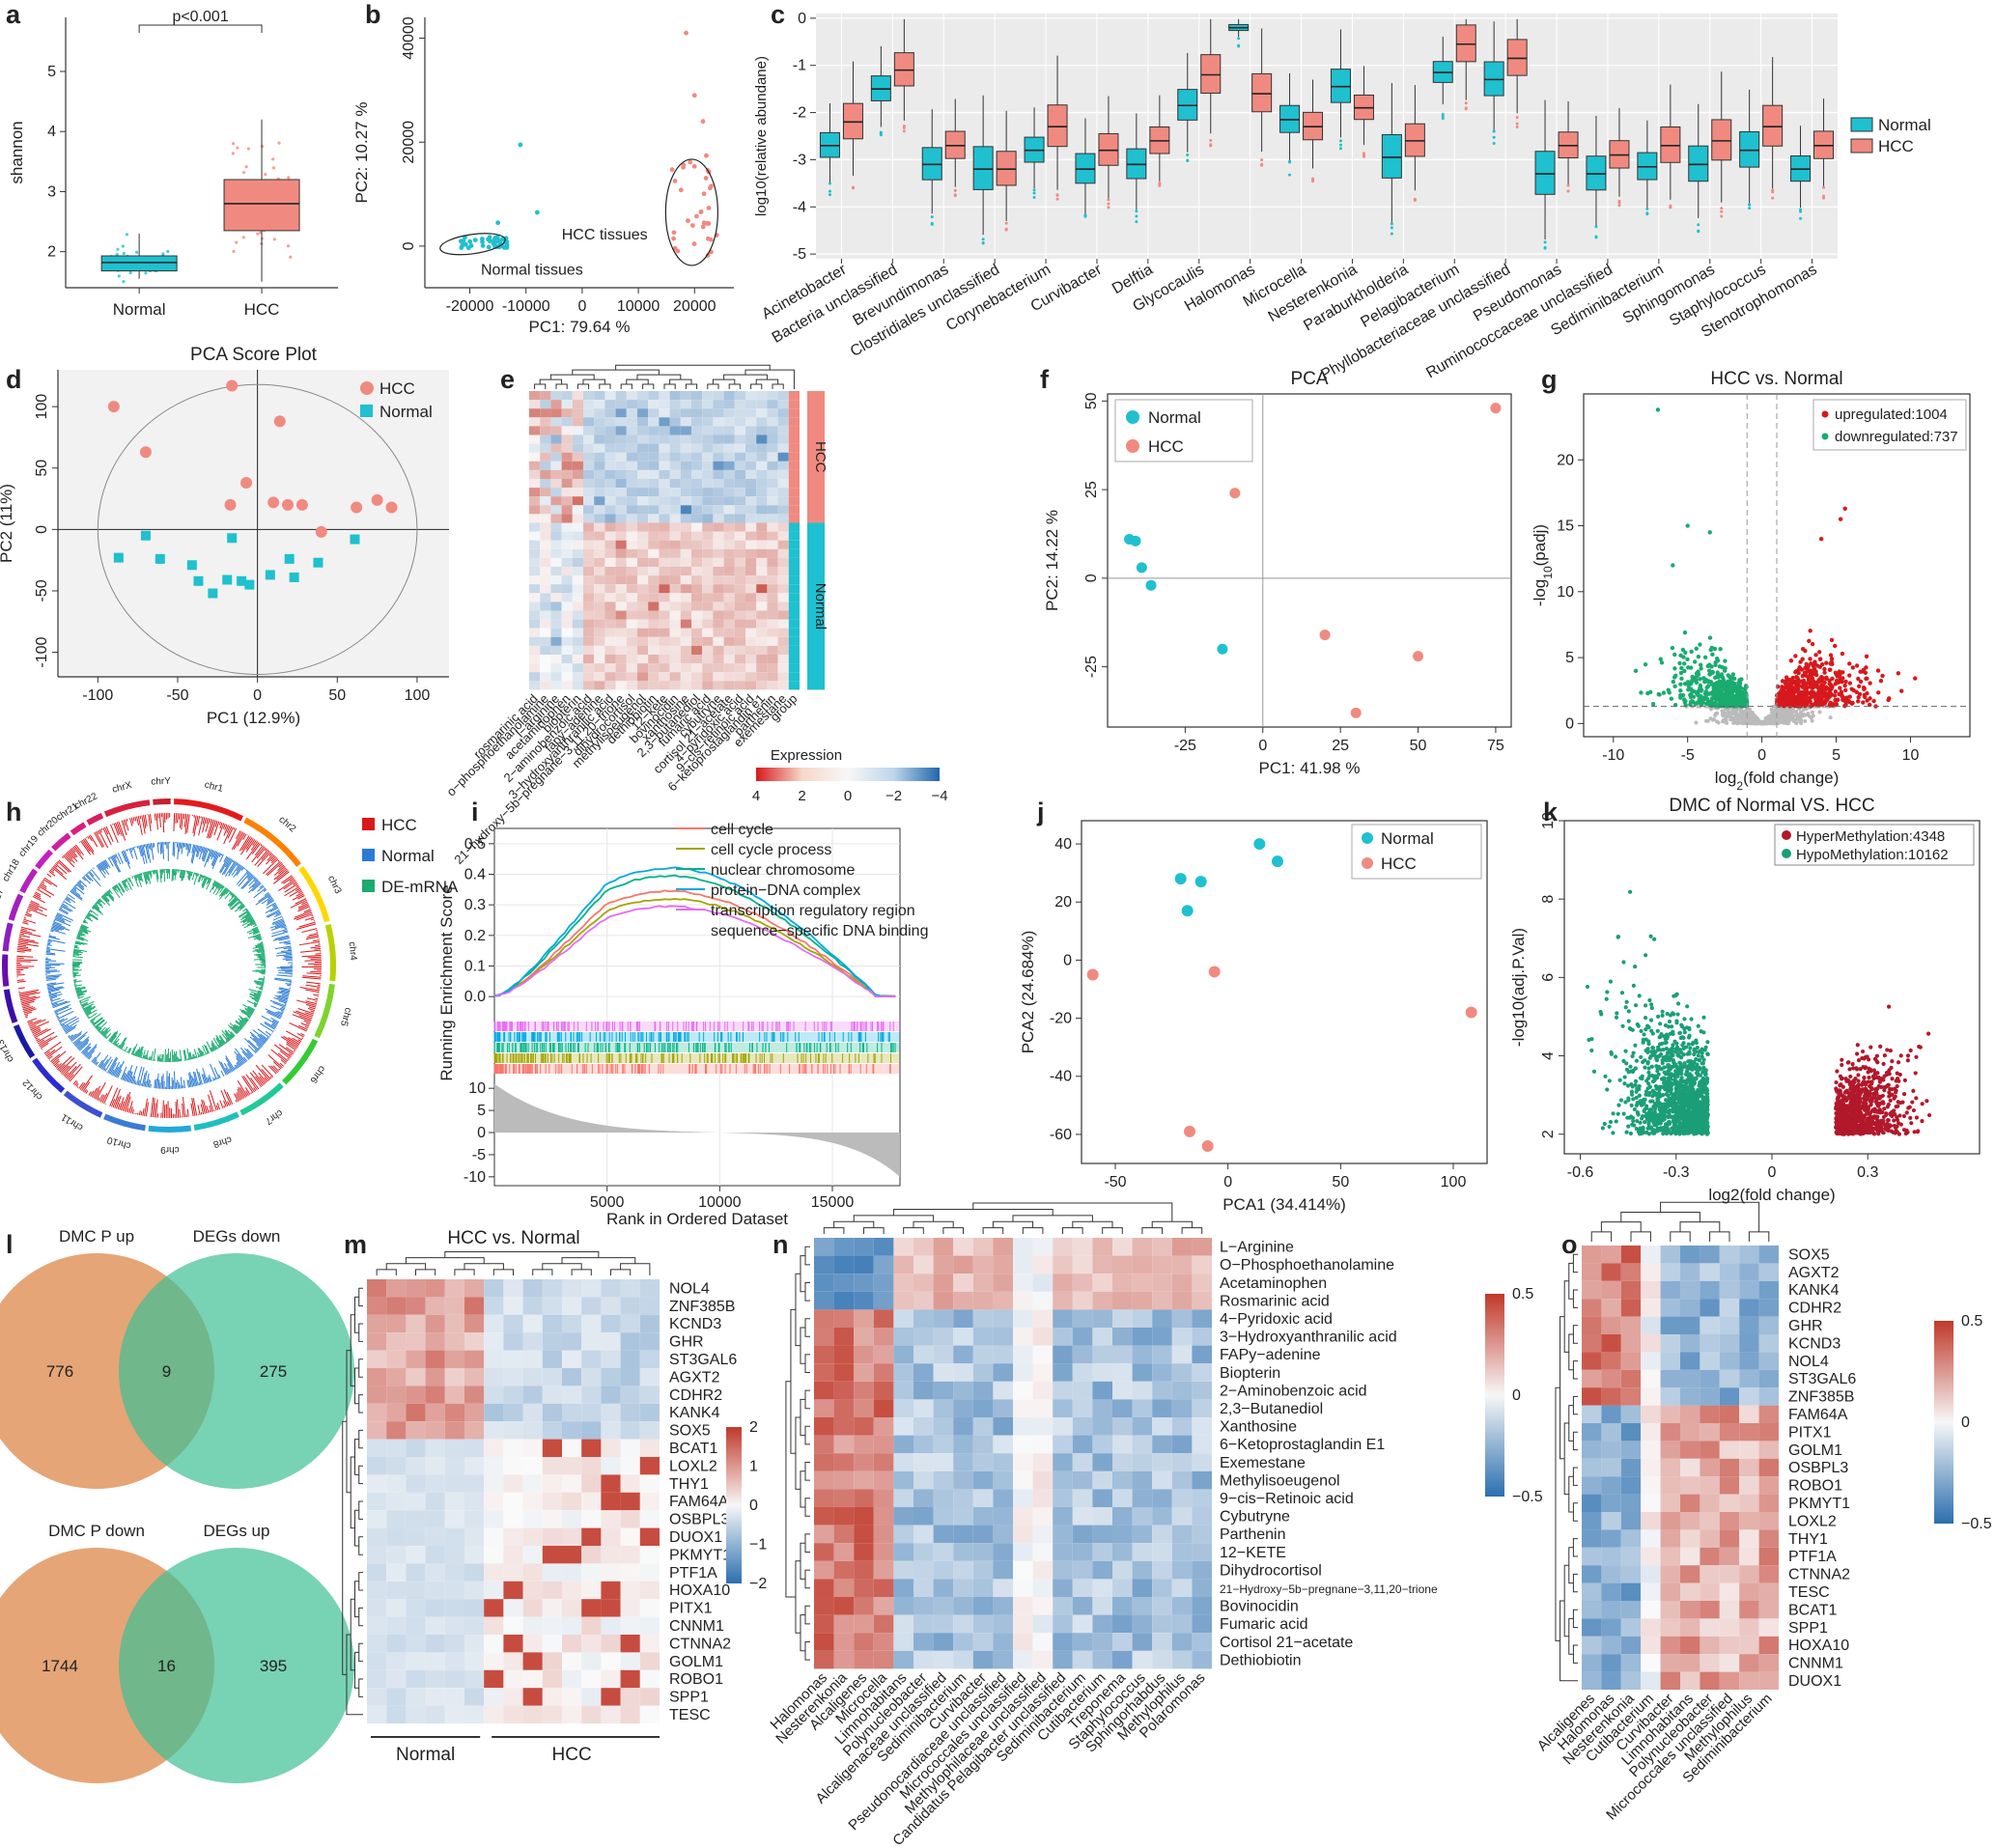  What do you see at coordinates (848, 775) in the screenshot?
I see `expression-colorbar` at bounding box center [848, 775].